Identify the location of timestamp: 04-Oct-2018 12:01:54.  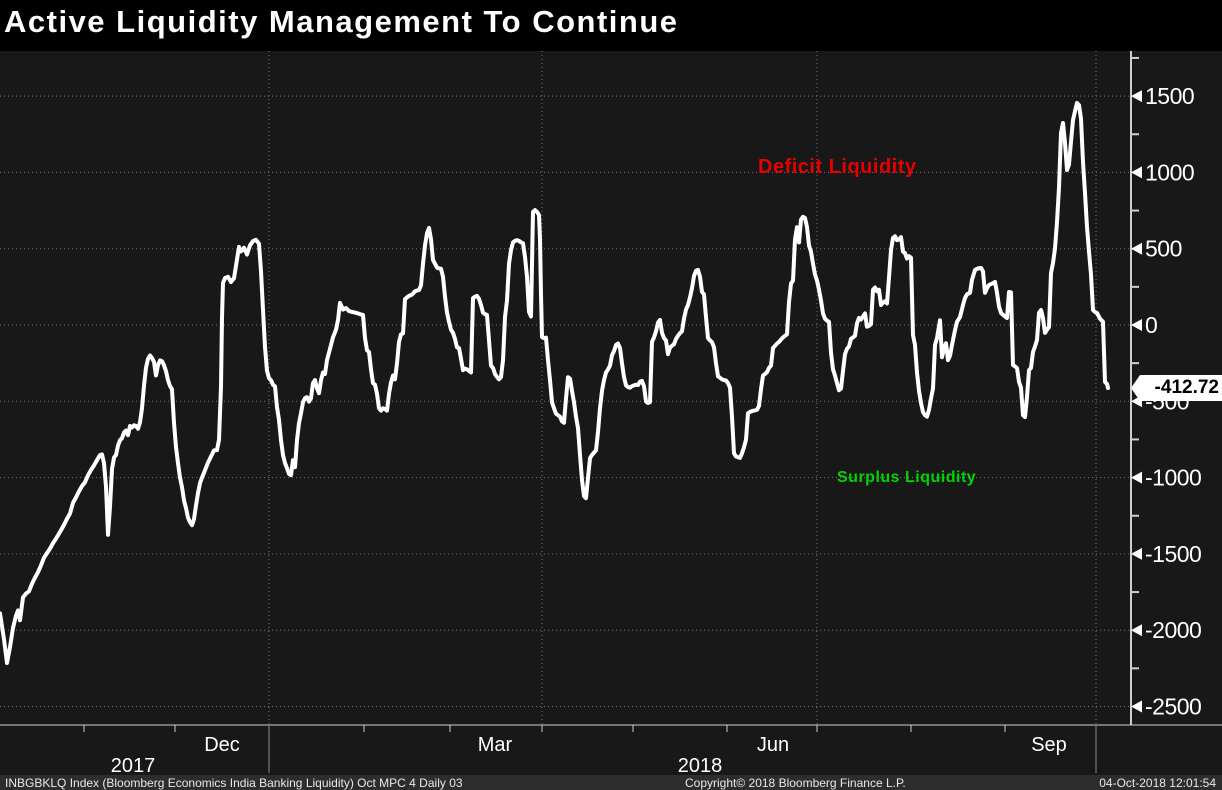
(1157, 782).